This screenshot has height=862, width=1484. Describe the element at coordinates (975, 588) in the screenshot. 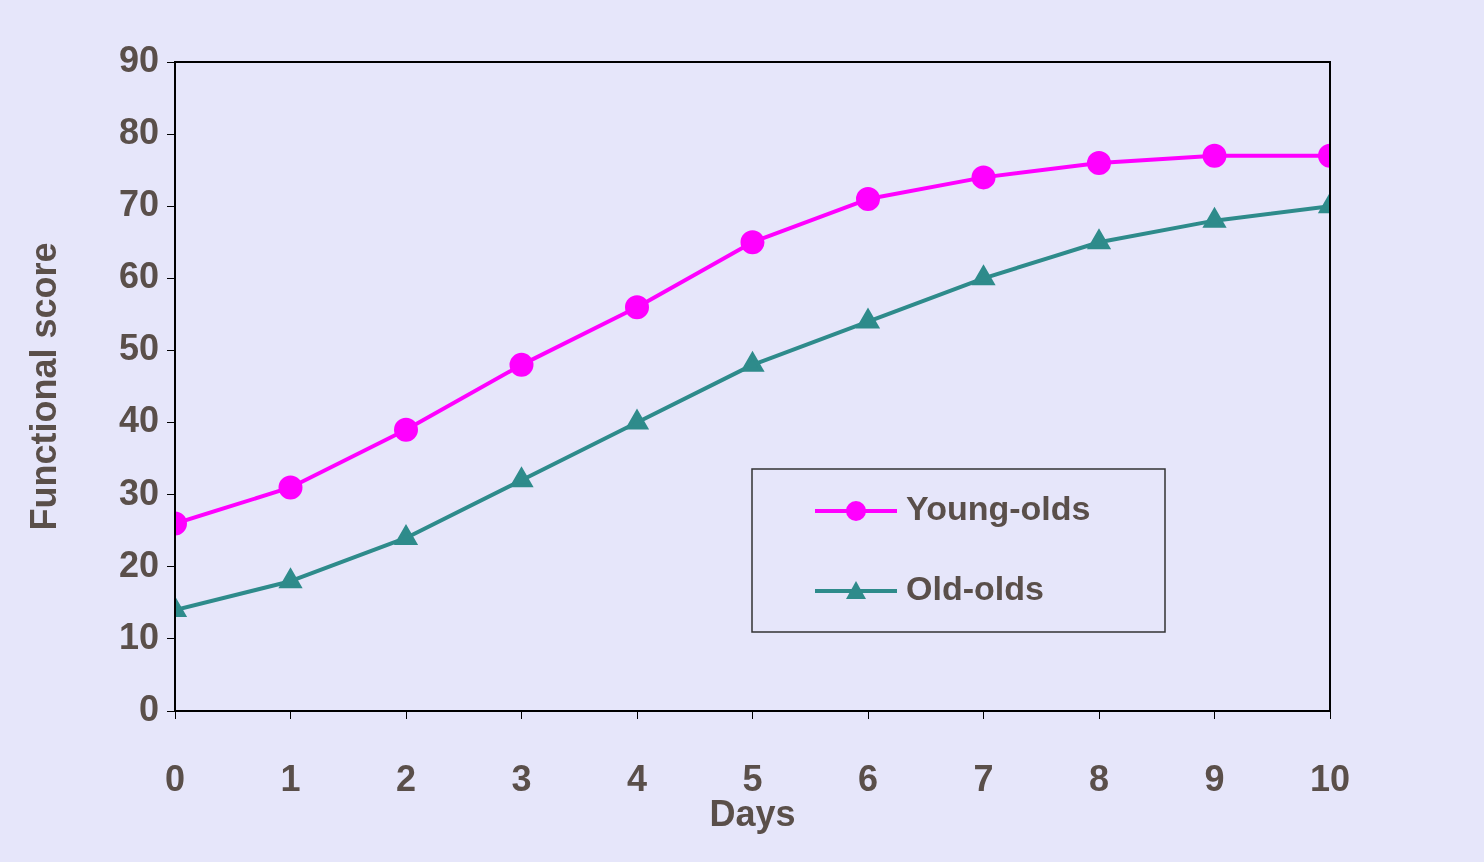

I see `legend-label: Old-olds` at that location.